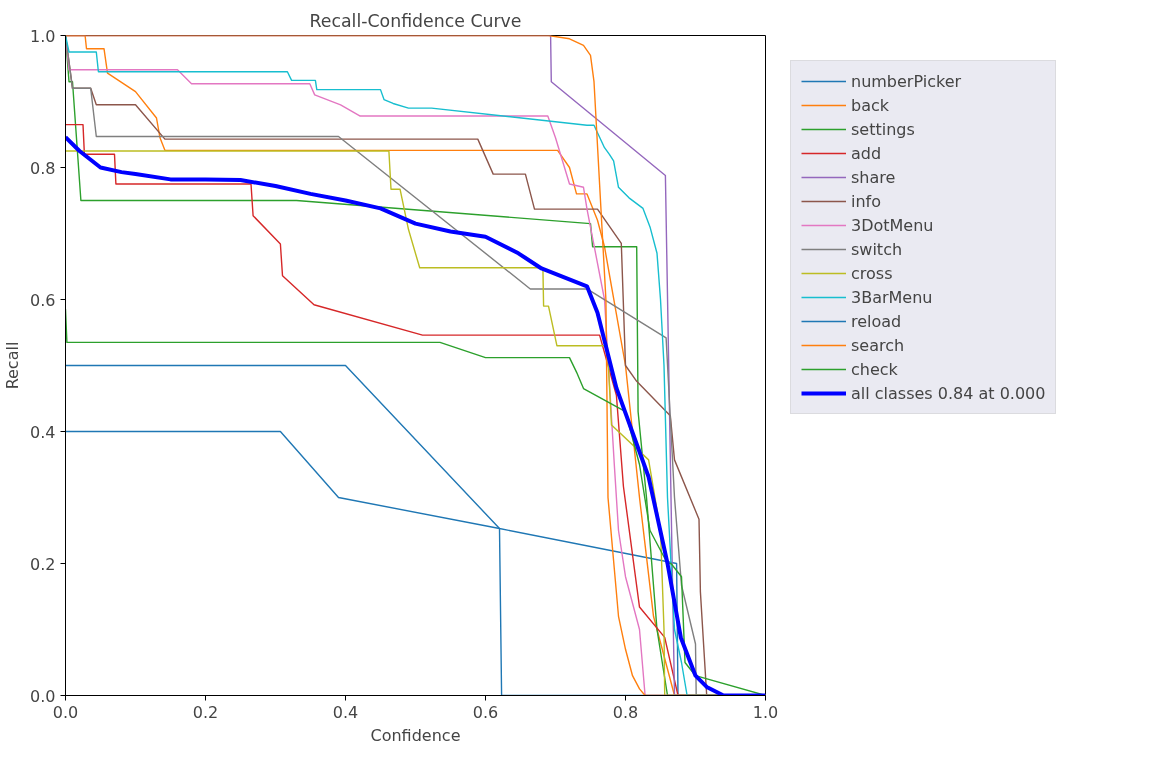 This screenshot has height=774, width=1168. I want to click on legend-label: back, so click(870, 105).